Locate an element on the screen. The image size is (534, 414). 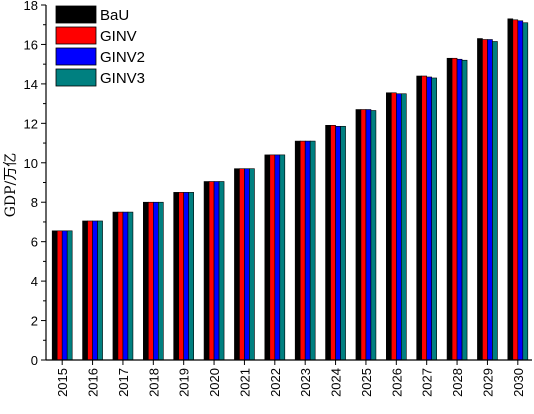
bar-ginv-2017 is located at coordinates (120, 286).